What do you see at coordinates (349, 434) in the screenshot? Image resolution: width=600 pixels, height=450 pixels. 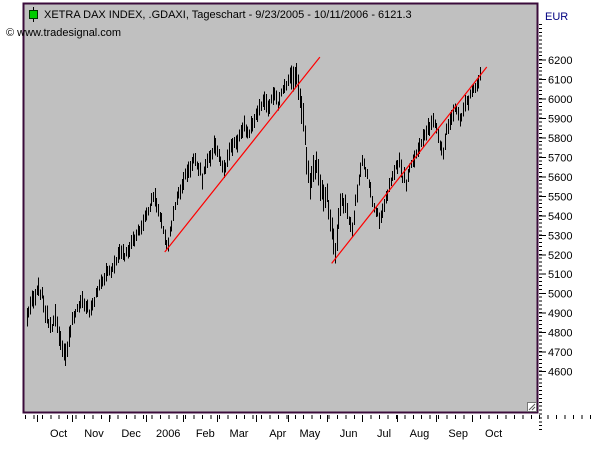 I see `x-tick-label: Jun` at bounding box center [349, 434].